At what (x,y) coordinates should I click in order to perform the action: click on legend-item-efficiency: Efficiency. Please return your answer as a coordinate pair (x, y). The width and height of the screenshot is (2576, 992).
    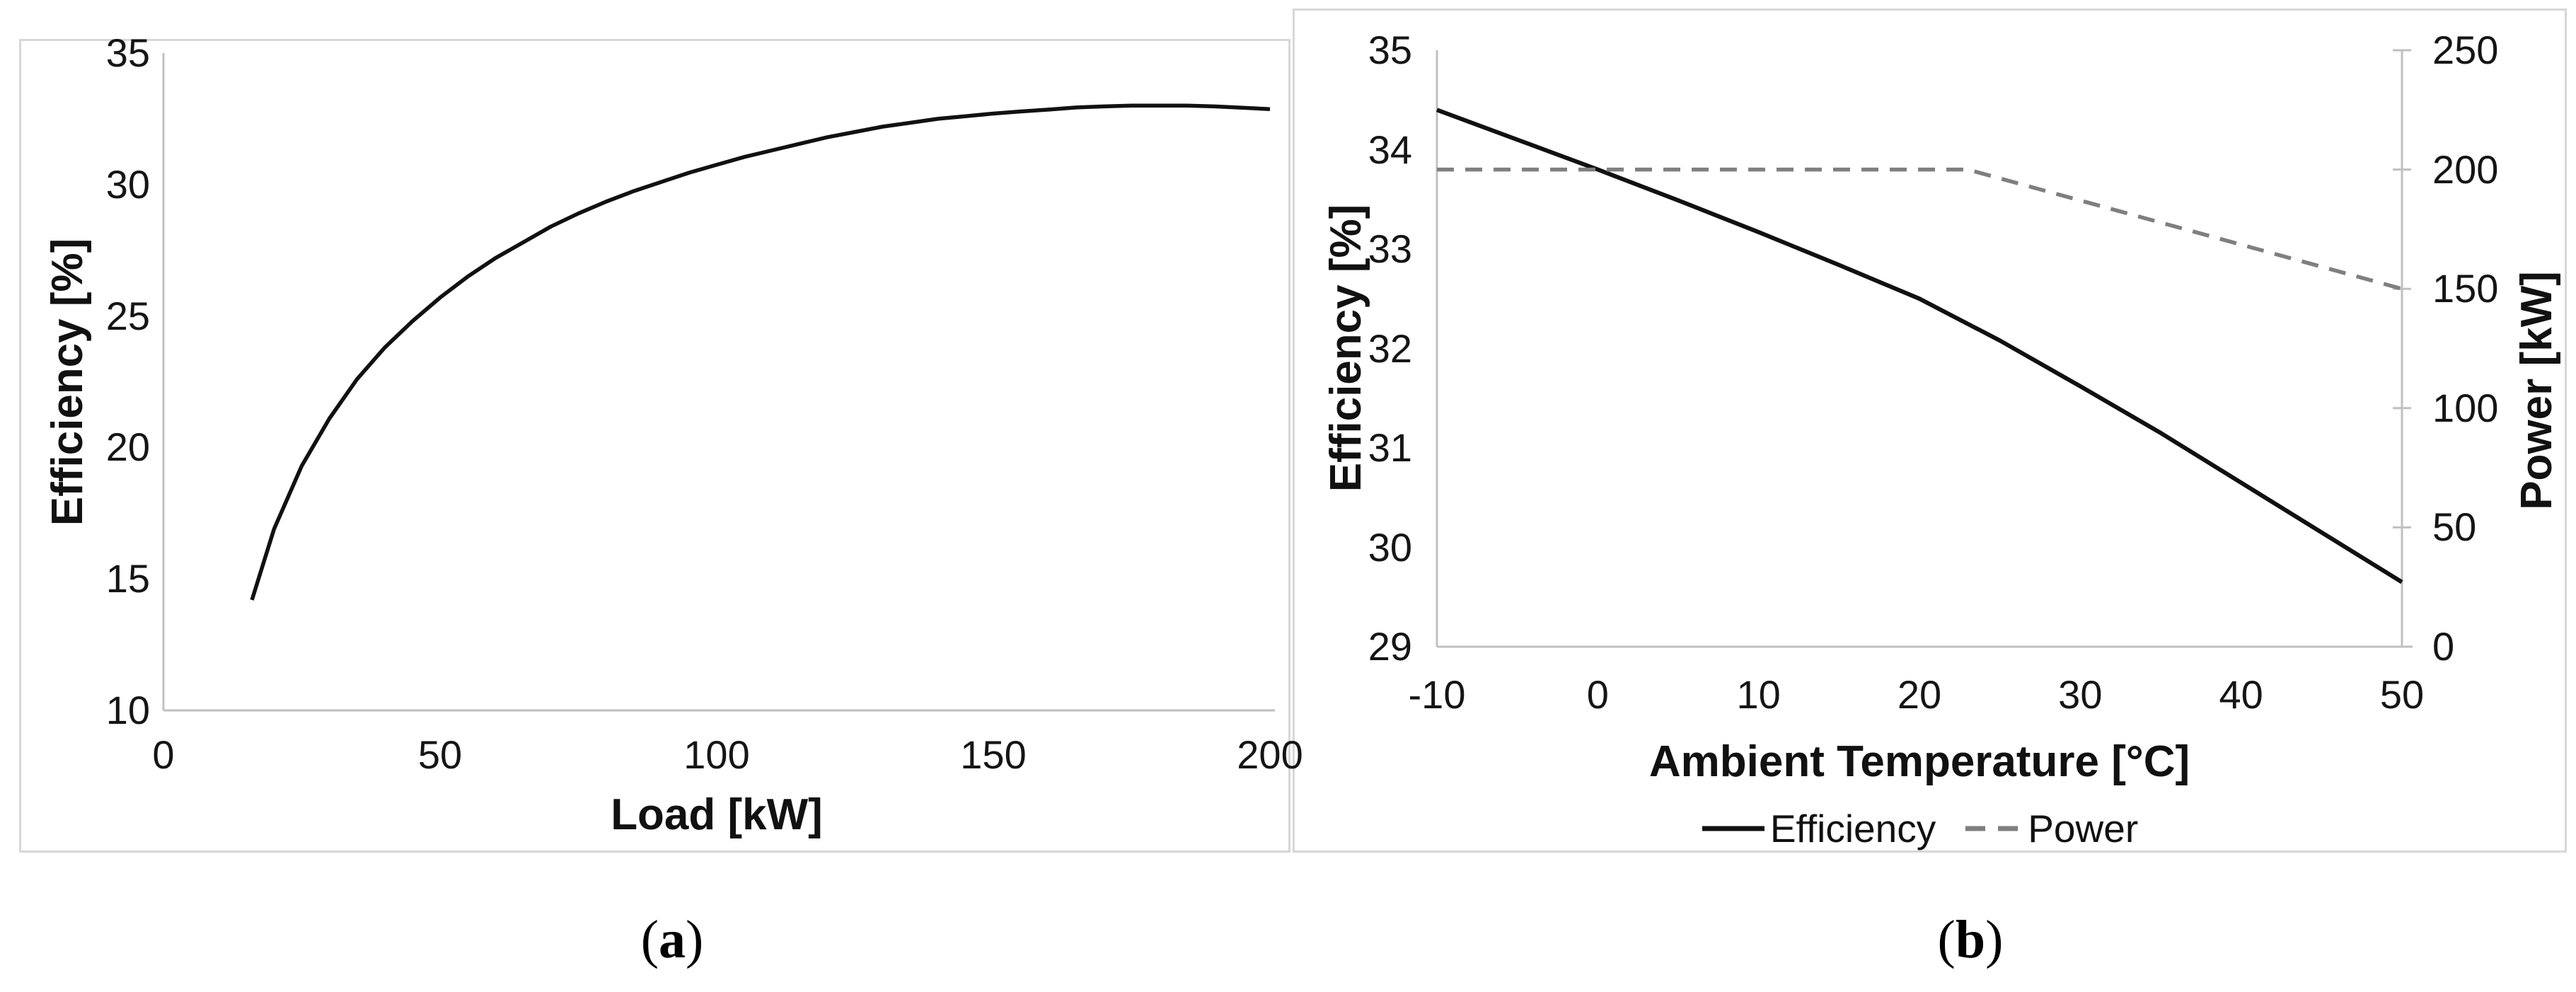
    Looking at the image, I should click on (1818, 828).